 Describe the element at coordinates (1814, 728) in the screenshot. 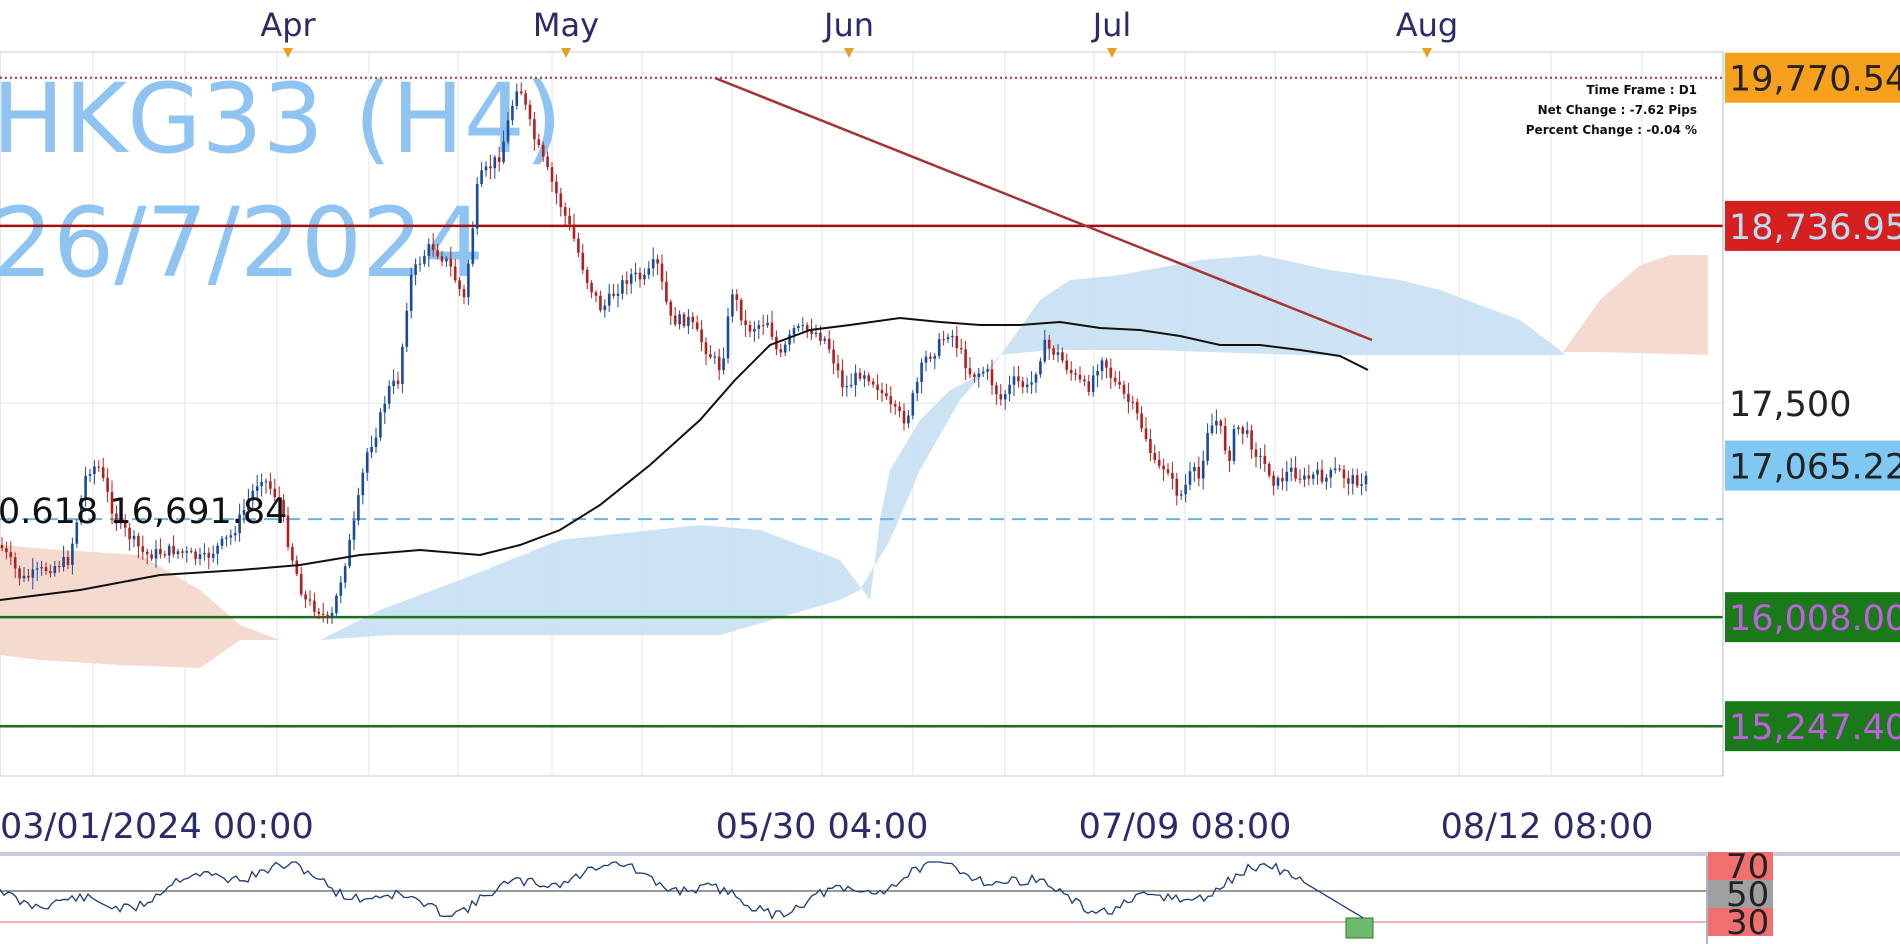

I see `price-tag-label: 15,247.40` at that location.